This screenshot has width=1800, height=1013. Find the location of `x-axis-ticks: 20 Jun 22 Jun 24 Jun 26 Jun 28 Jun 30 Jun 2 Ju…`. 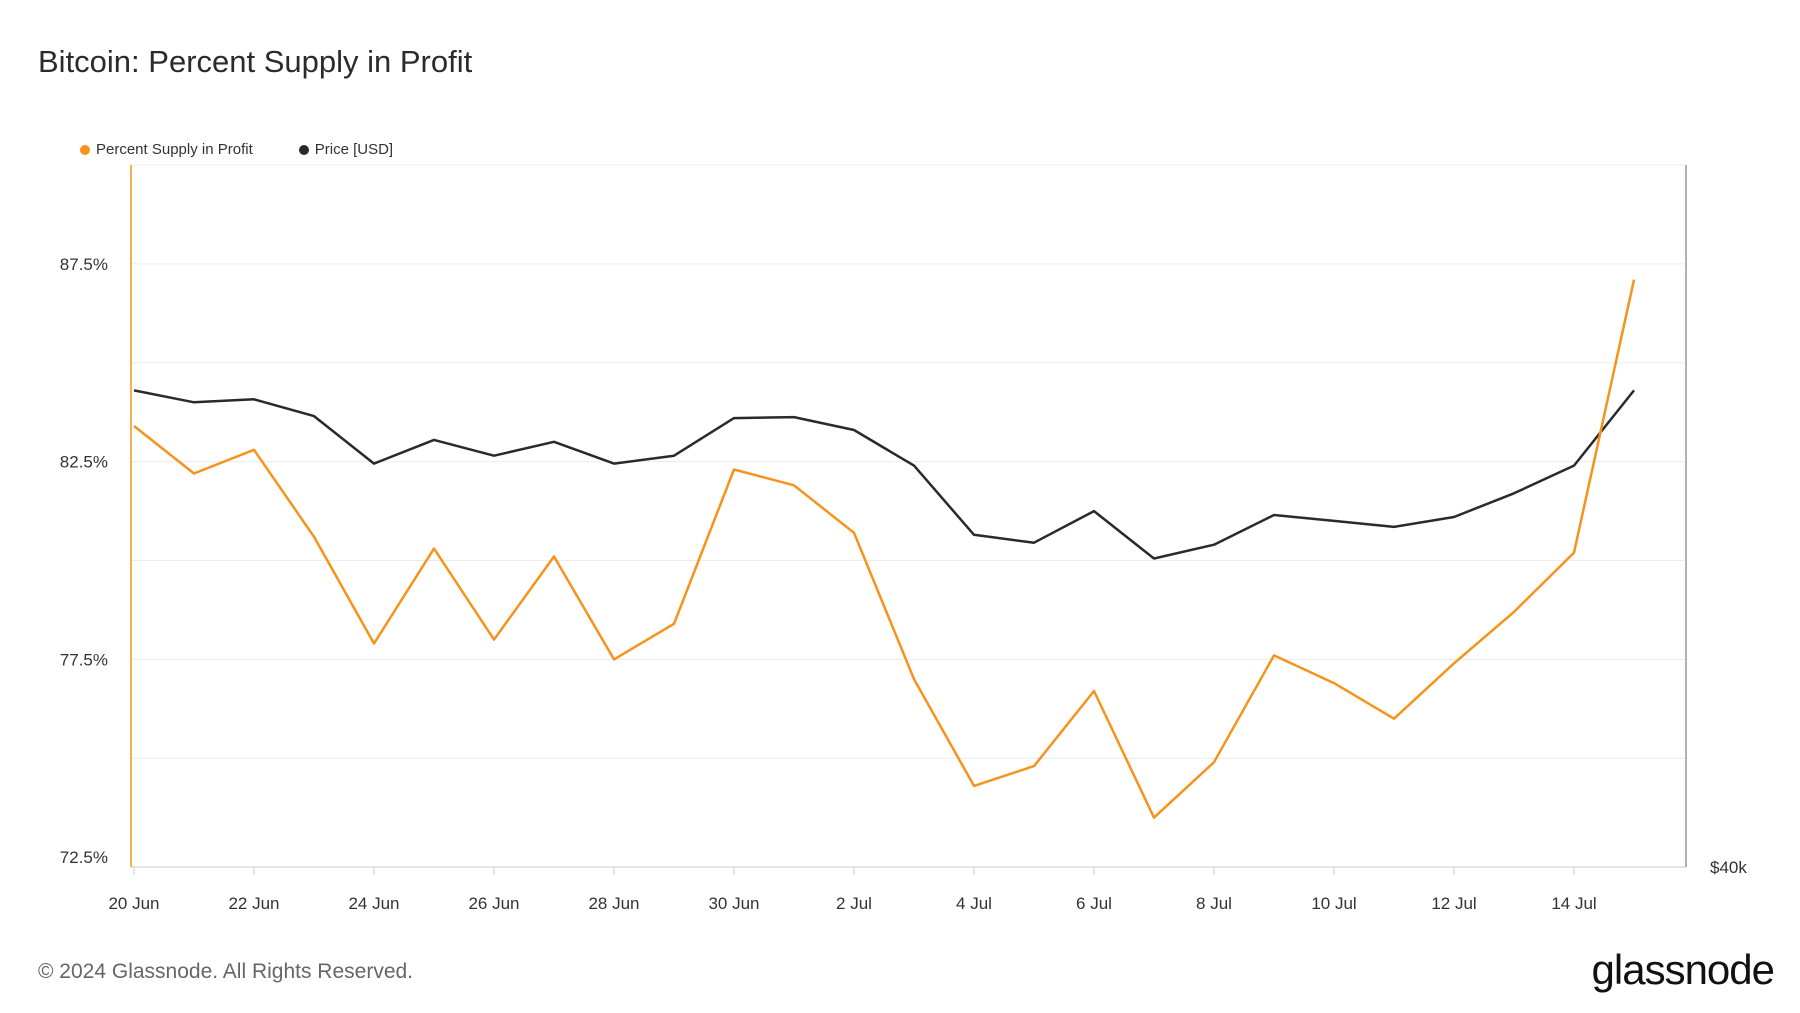

x-axis-ticks: 20 Jun 22 Jun 24 Jun 26 Jun 28 Jun 30 Jun 2 Ju… is located at coordinates (852, 890).